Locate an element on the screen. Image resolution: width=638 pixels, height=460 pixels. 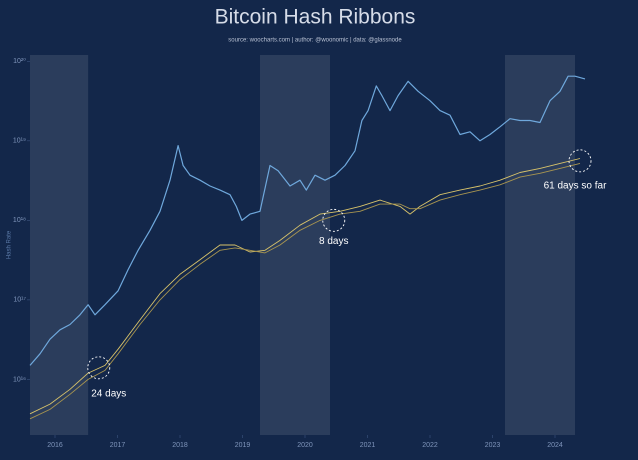
chart-title: Bitcoin Hash Ribbons is located at coordinates (315, 17).